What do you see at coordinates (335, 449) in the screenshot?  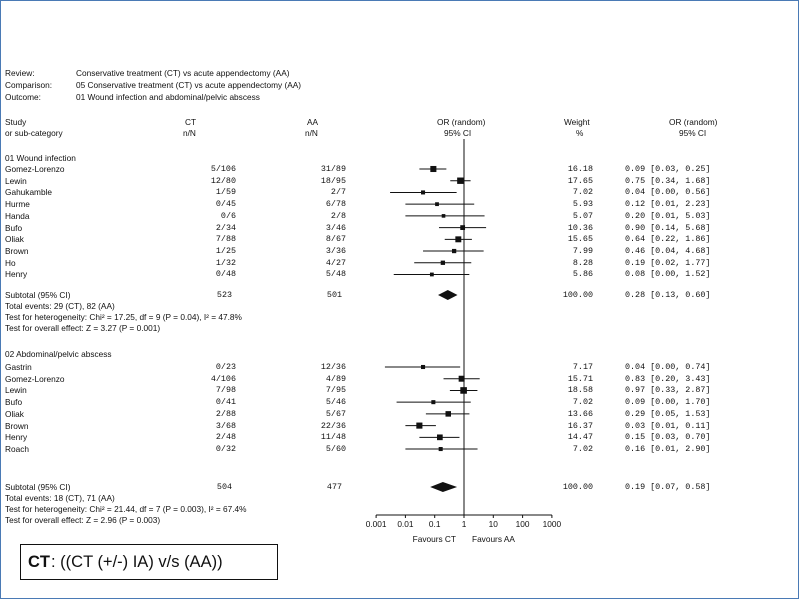 I see `study-aa-value: 5/60` at bounding box center [335, 449].